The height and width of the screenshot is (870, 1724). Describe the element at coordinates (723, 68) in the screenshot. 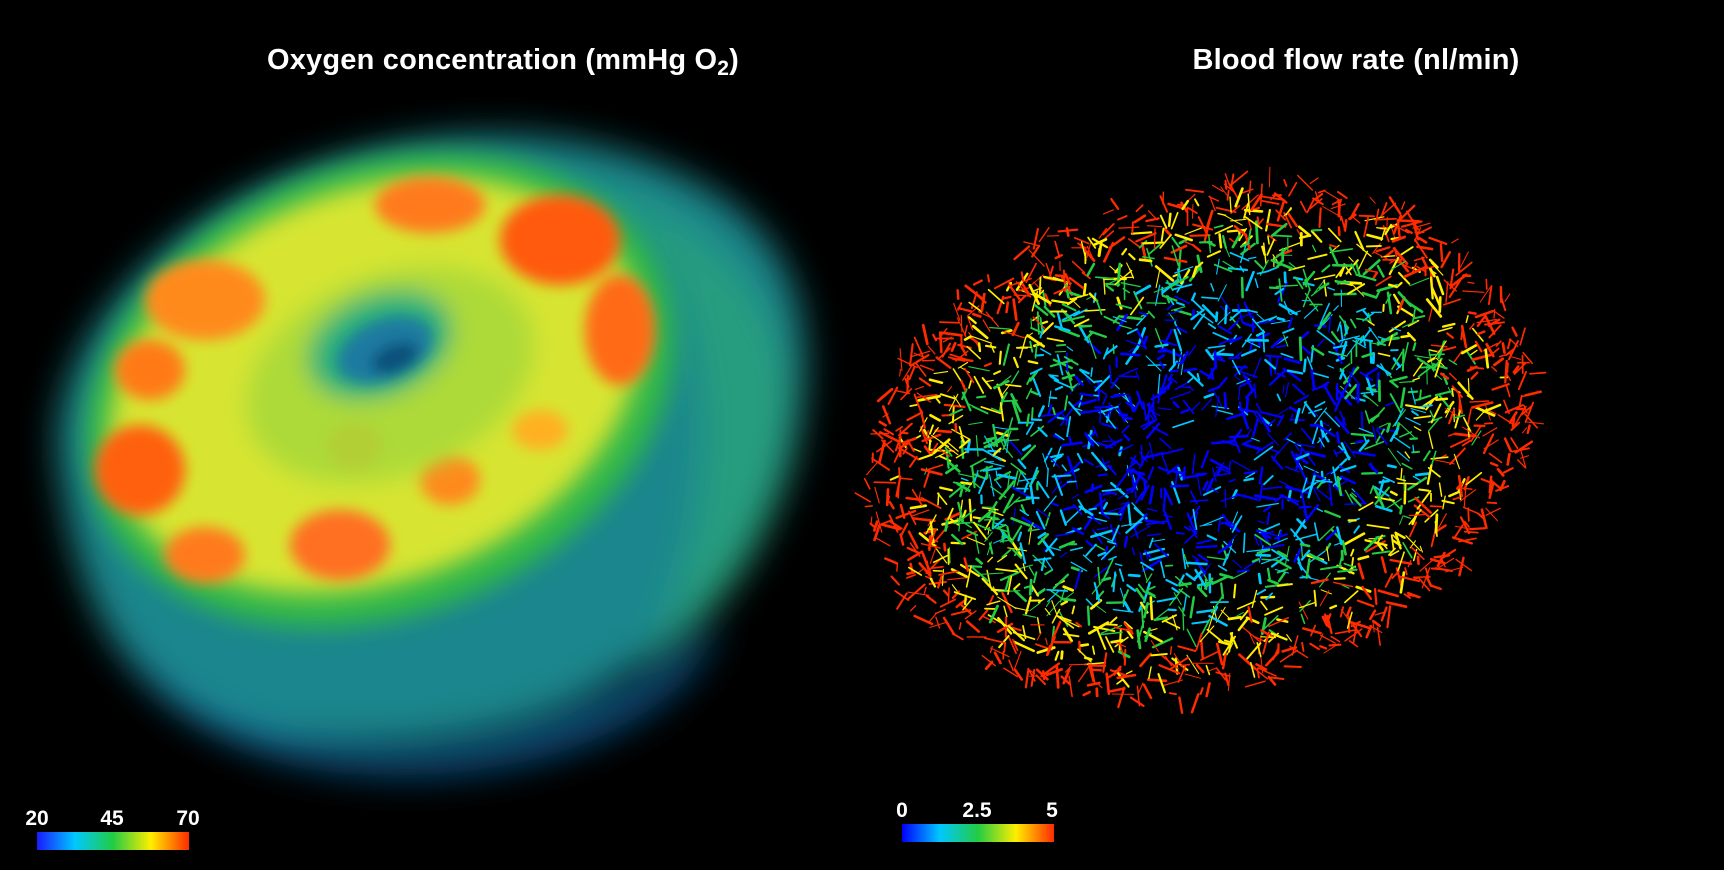

I see `oxygen-title-subscript: 2` at that location.